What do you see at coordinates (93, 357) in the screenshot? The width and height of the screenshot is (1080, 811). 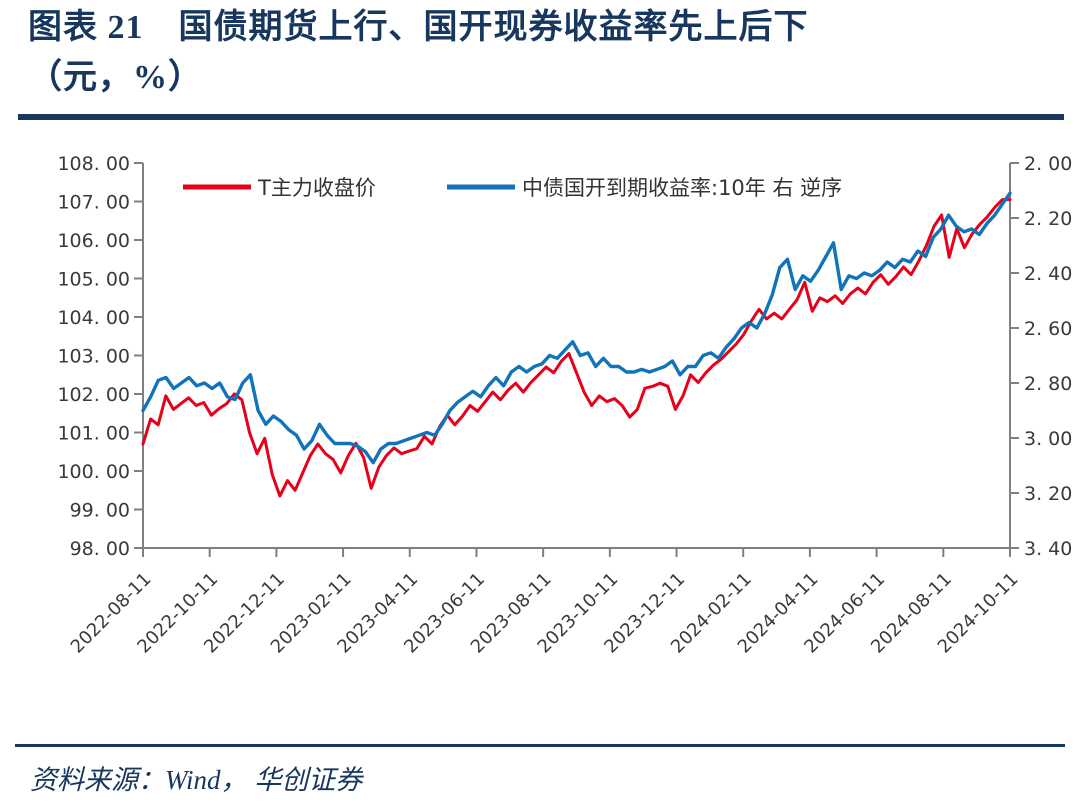 I see `left-tick-label: 103. 00` at bounding box center [93, 357].